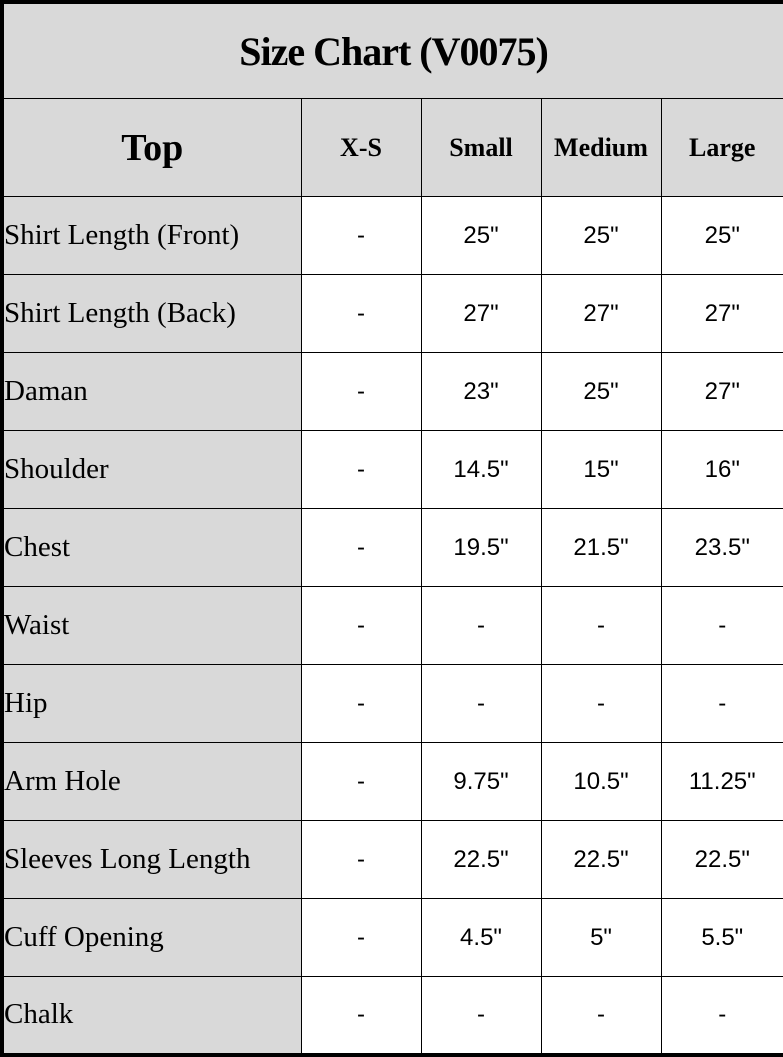 The width and height of the screenshot is (783, 1057). What do you see at coordinates (721, 937) in the screenshot?
I see `size-value-cell: 5.5"` at bounding box center [721, 937].